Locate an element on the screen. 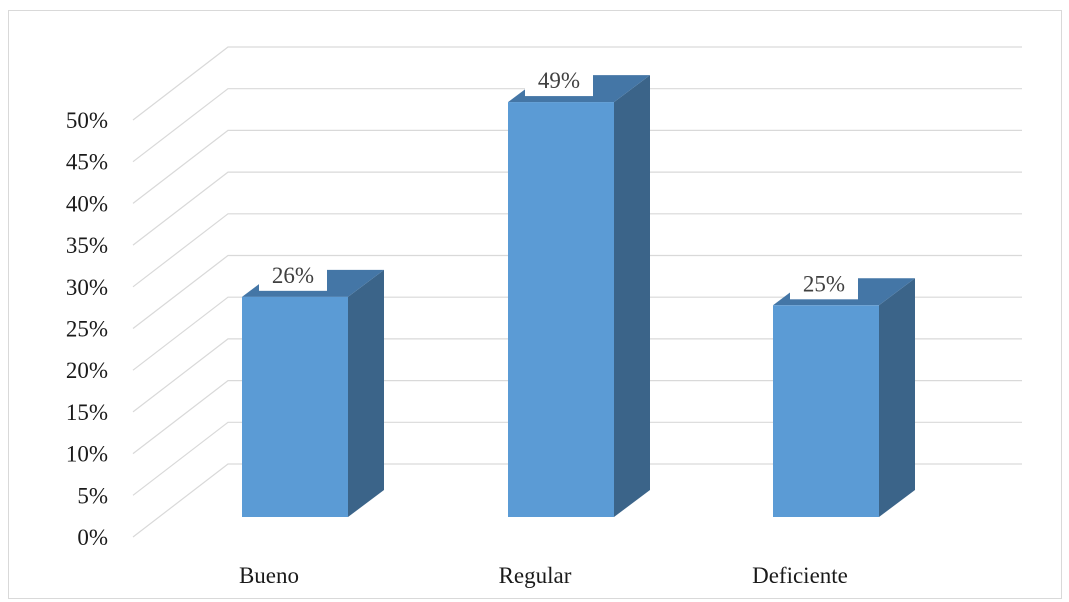 The width and height of the screenshot is (1069, 602). x-tick-label: Regular is located at coordinates (535, 575).